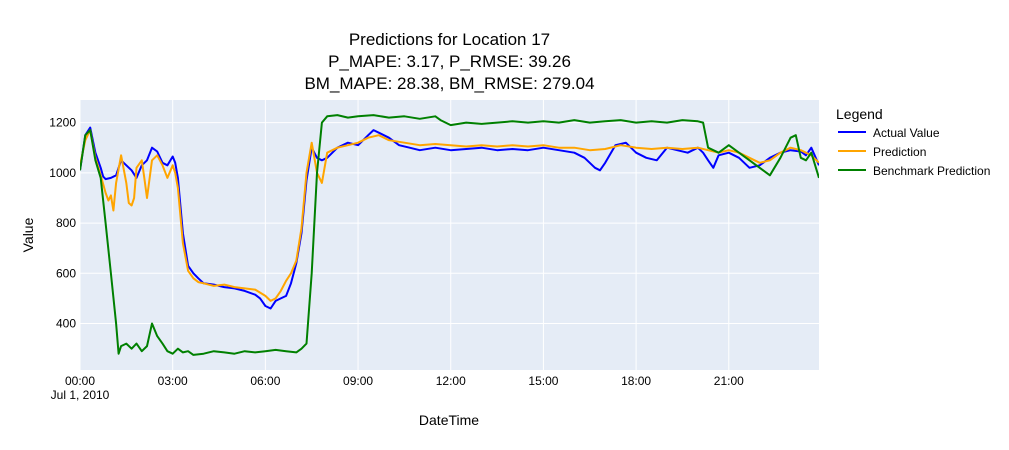 This screenshot has width=1009, height=450. What do you see at coordinates (729, 381) in the screenshot?
I see `x-tick-label: 21:00` at bounding box center [729, 381].